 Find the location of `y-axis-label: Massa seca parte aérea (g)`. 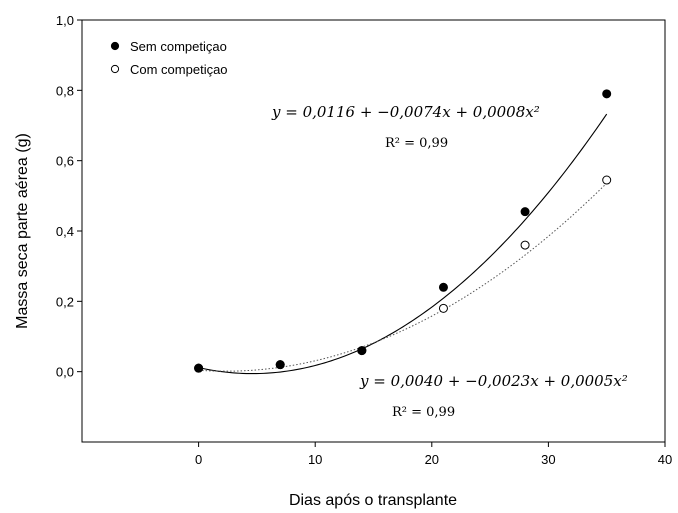

y-axis-label: Massa seca parte aérea (g) is located at coordinates (22, 231).